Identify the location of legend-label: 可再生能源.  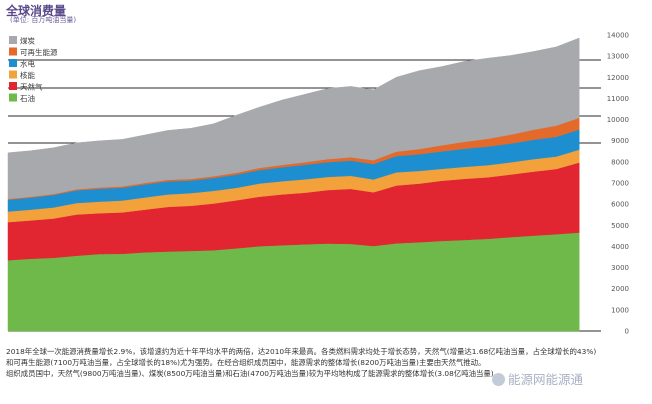
(39, 52).